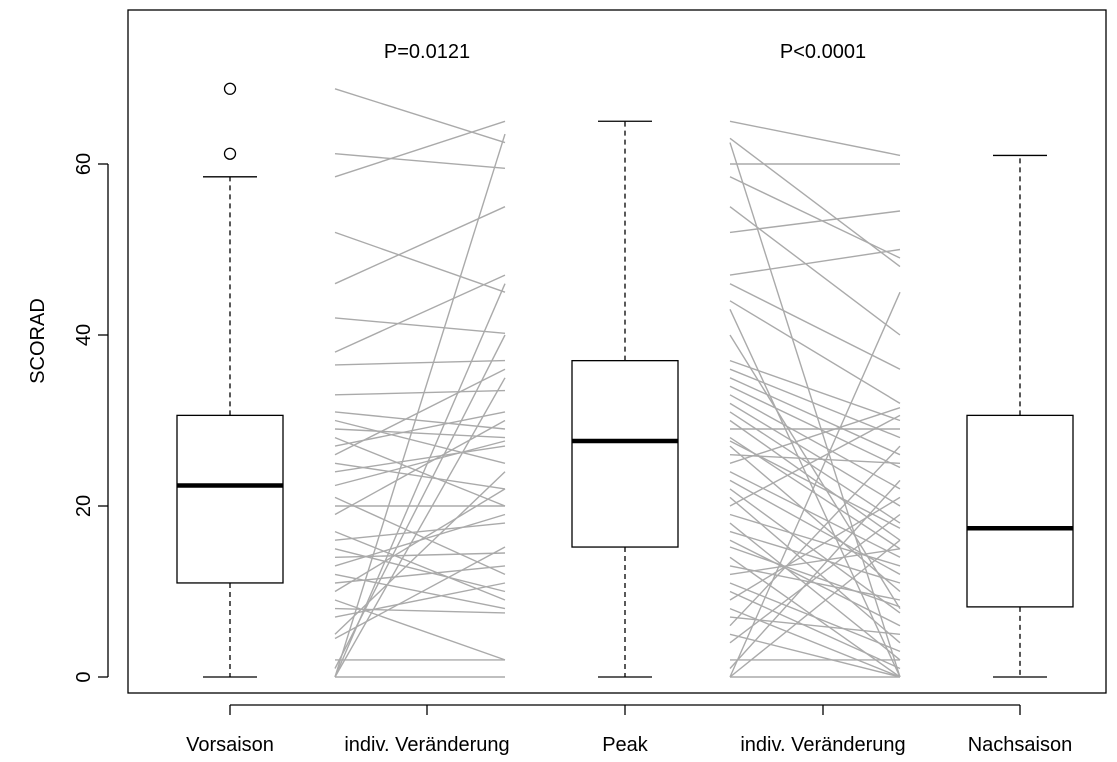  Describe the element at coordinates (230, 745) in the screenshot. I see `x-tick-label: Vorsaison` at that location.